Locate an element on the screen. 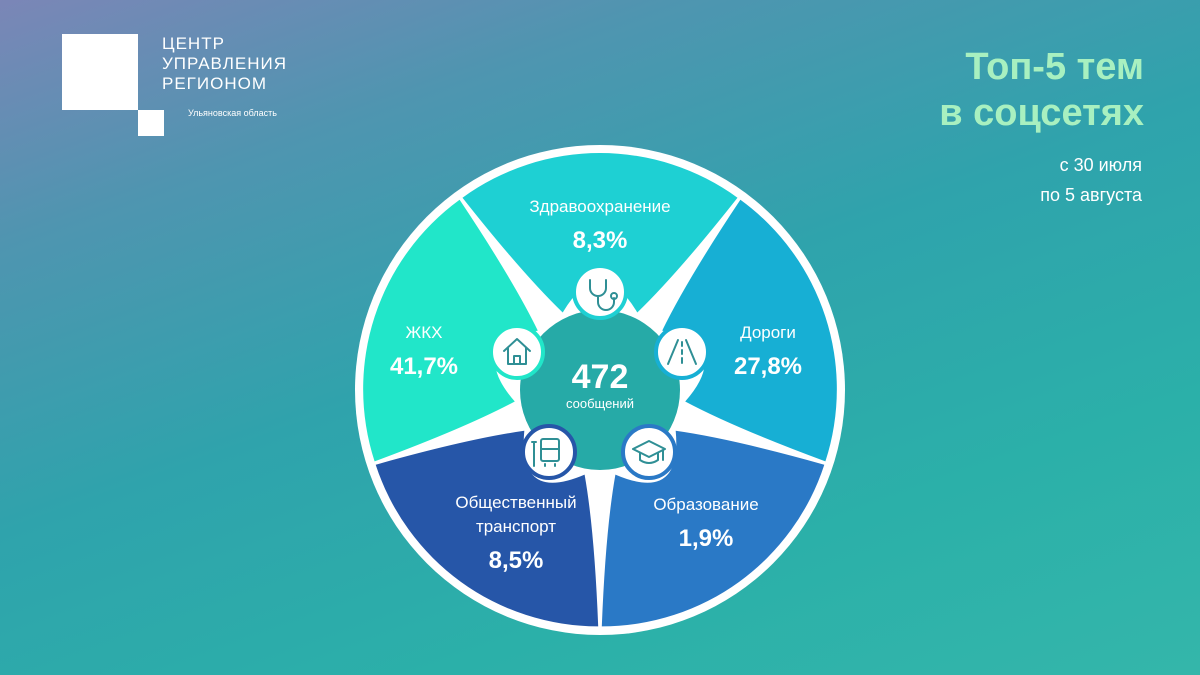  slice-label: ЖКХ is located at coordinates (424, 332).